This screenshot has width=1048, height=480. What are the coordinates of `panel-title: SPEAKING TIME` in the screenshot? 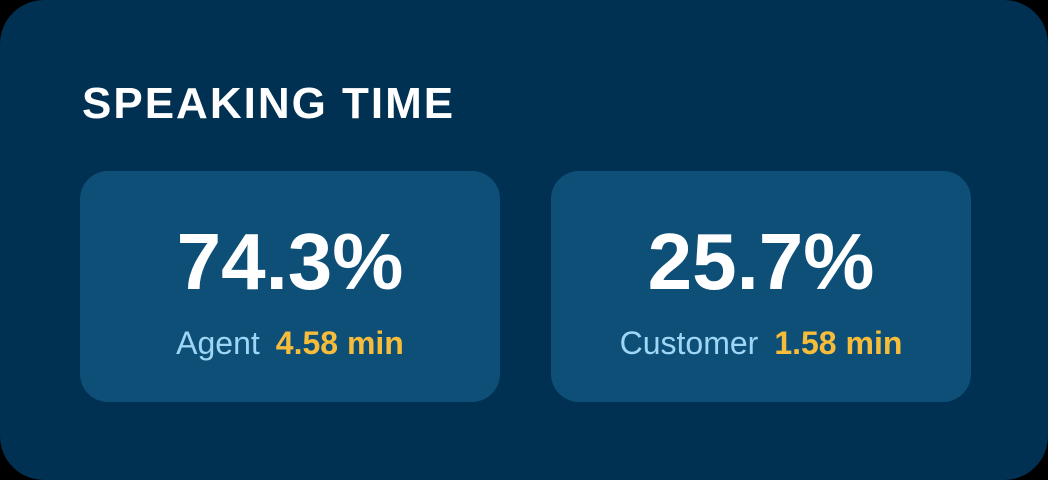 It's located at (269, 103).